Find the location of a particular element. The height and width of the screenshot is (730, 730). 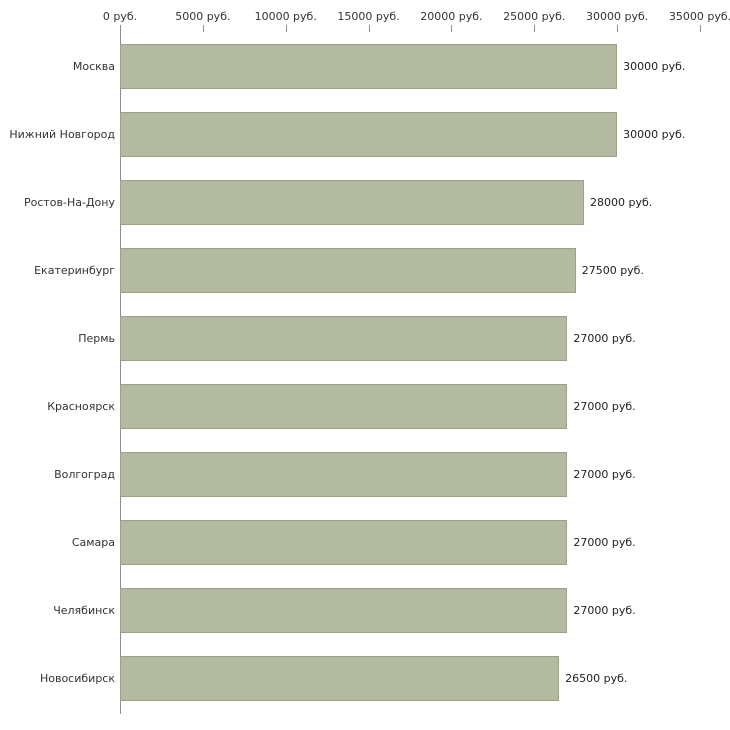

category-label: Пермь is located at coordinates (96, 338).